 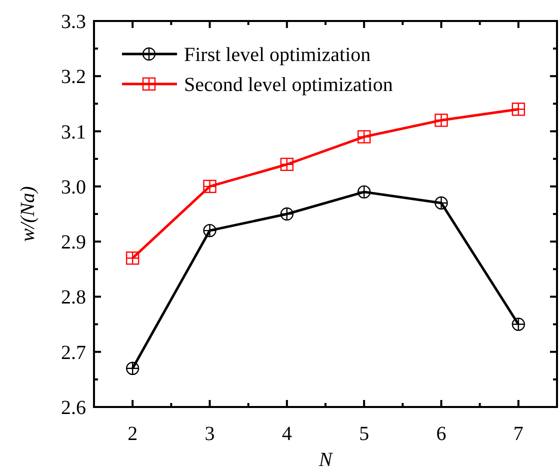 I want to click on legend-label: Second level optimization, so click(x=288, y=85).